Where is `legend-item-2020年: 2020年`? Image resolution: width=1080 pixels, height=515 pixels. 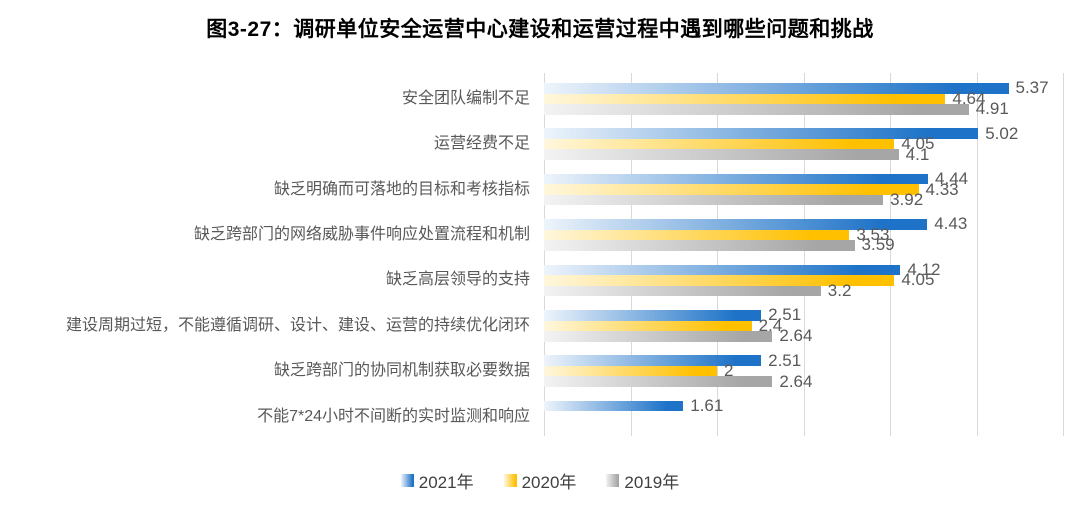 legend-item-2020年: 2020年 is located at coordinates (540, 480).